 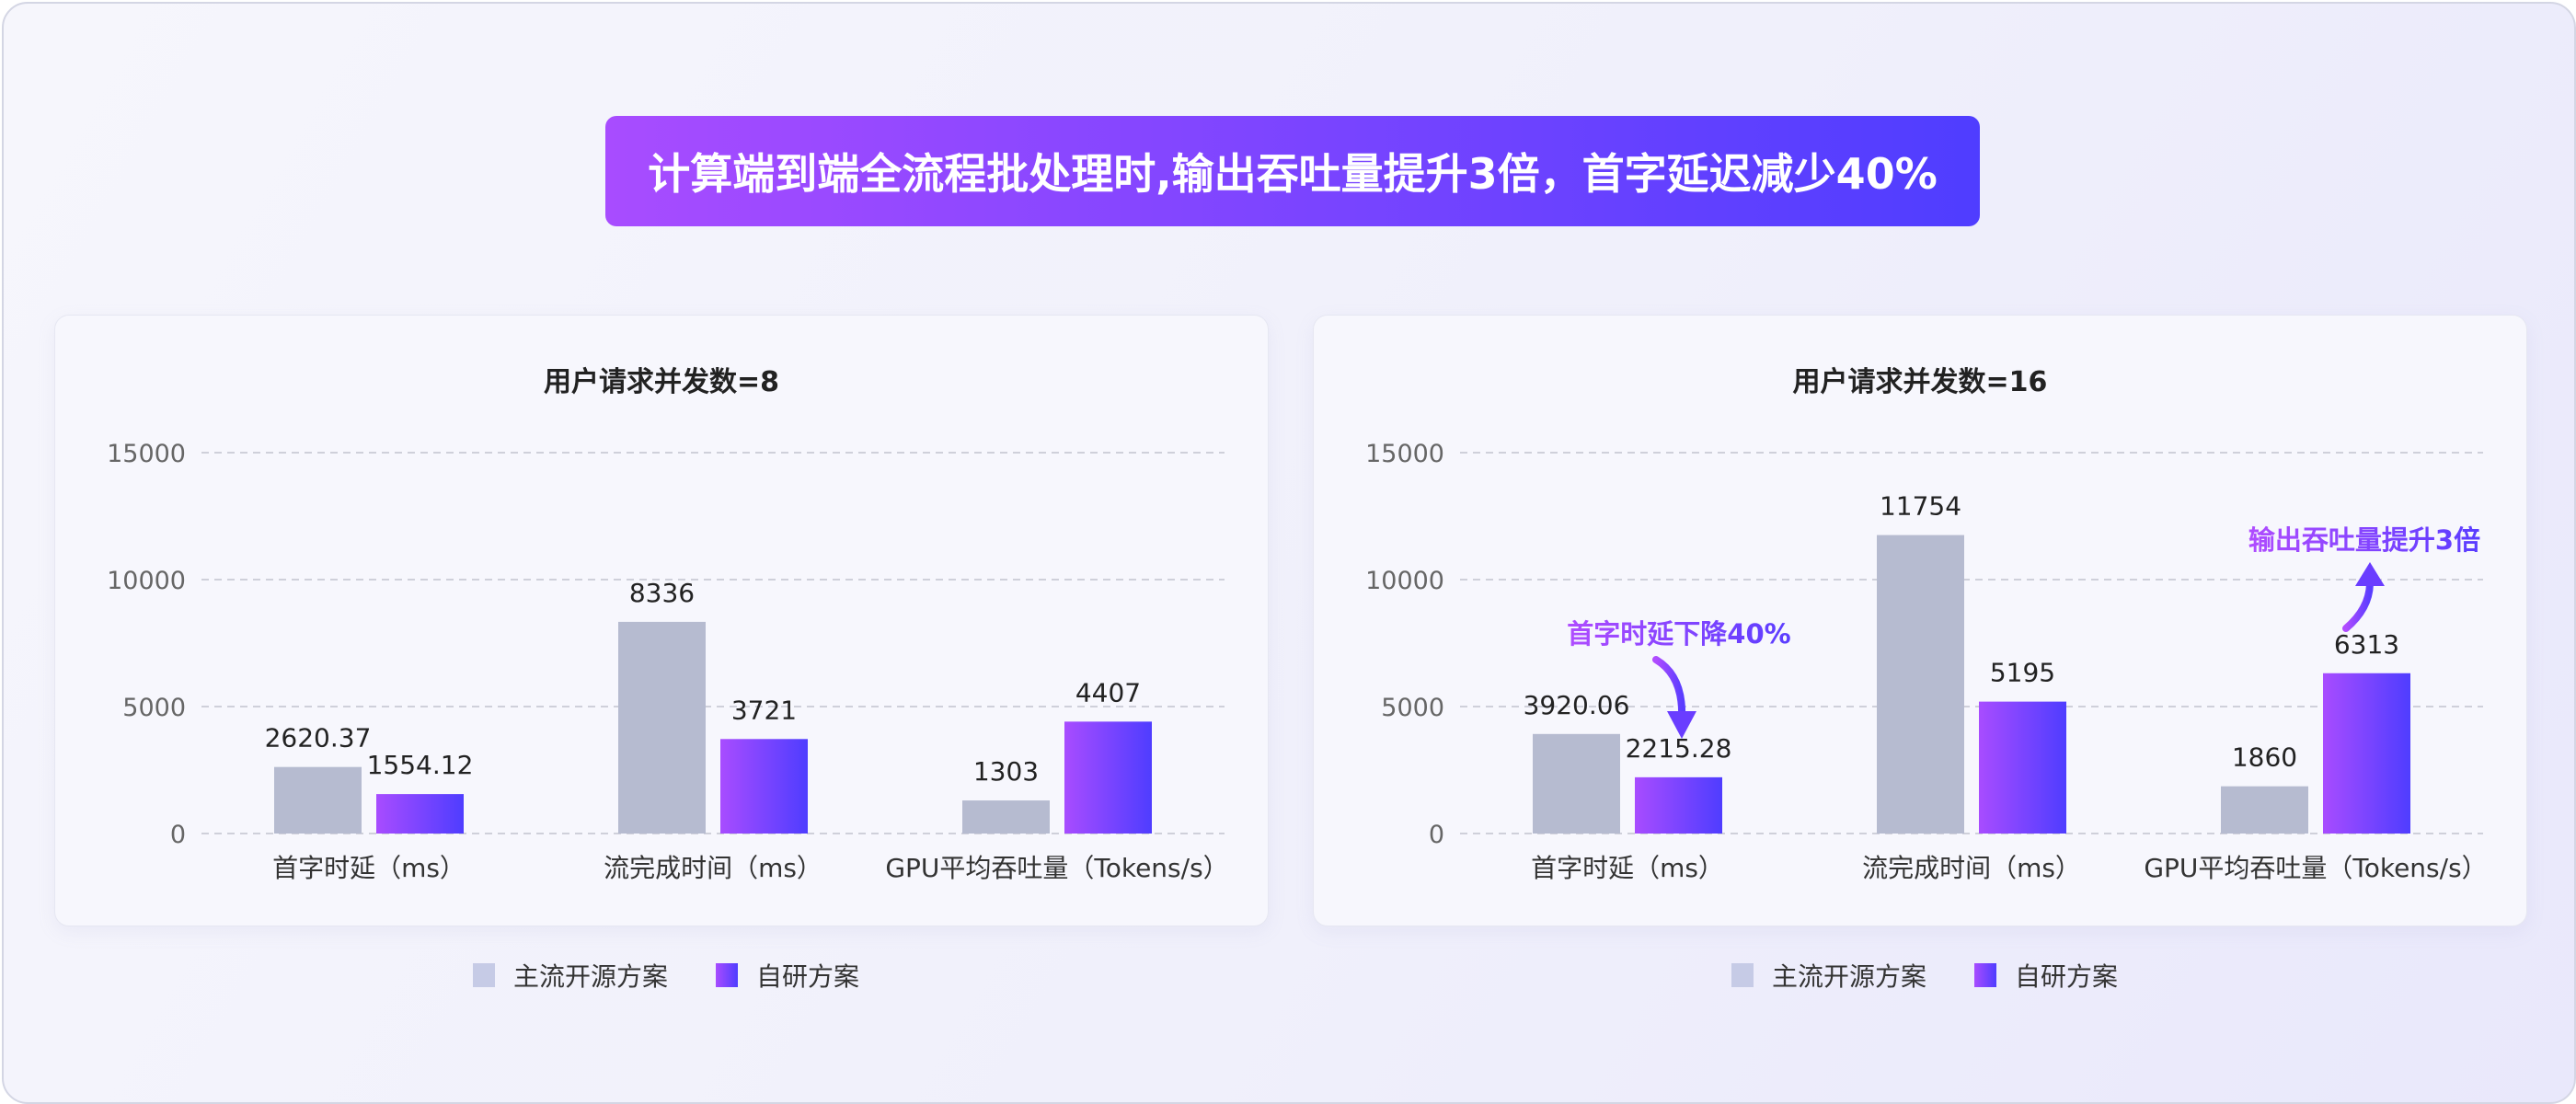 I want to click on data-label: 11754, so click(x=1920, y=506).